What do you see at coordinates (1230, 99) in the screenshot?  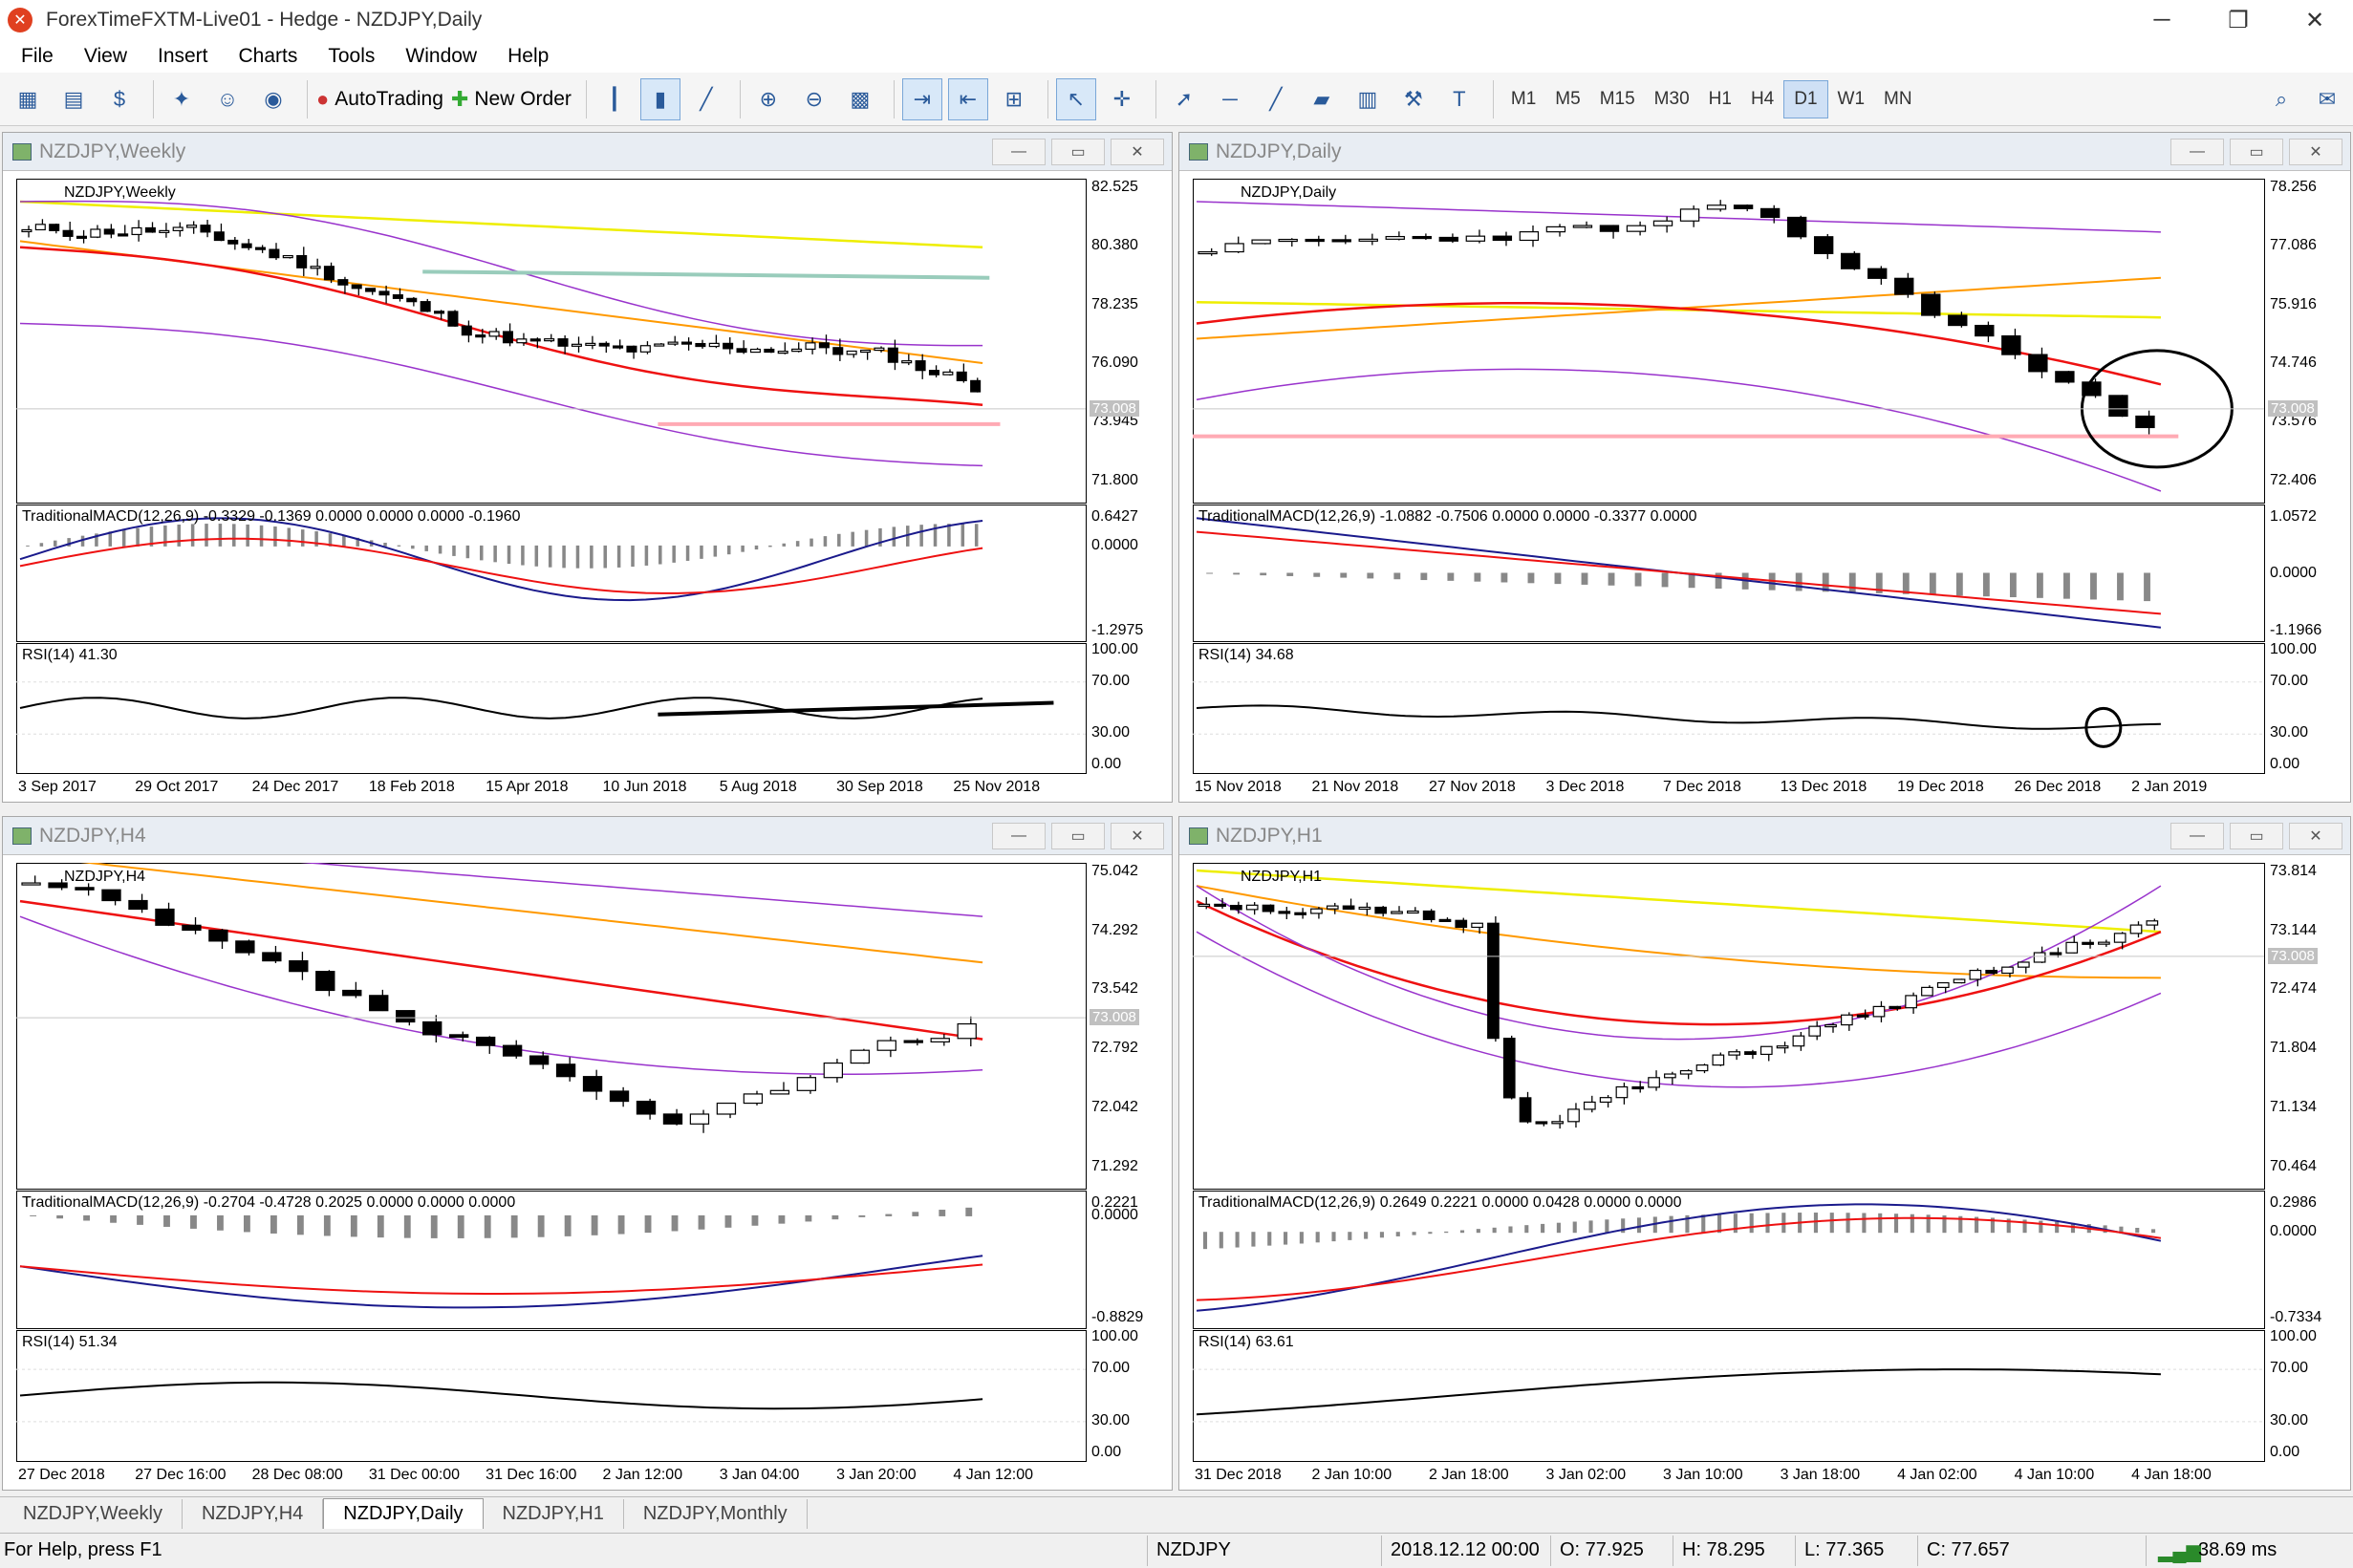 I see `horizontal-line-icon: ─` at bounding box center [1230, 99].